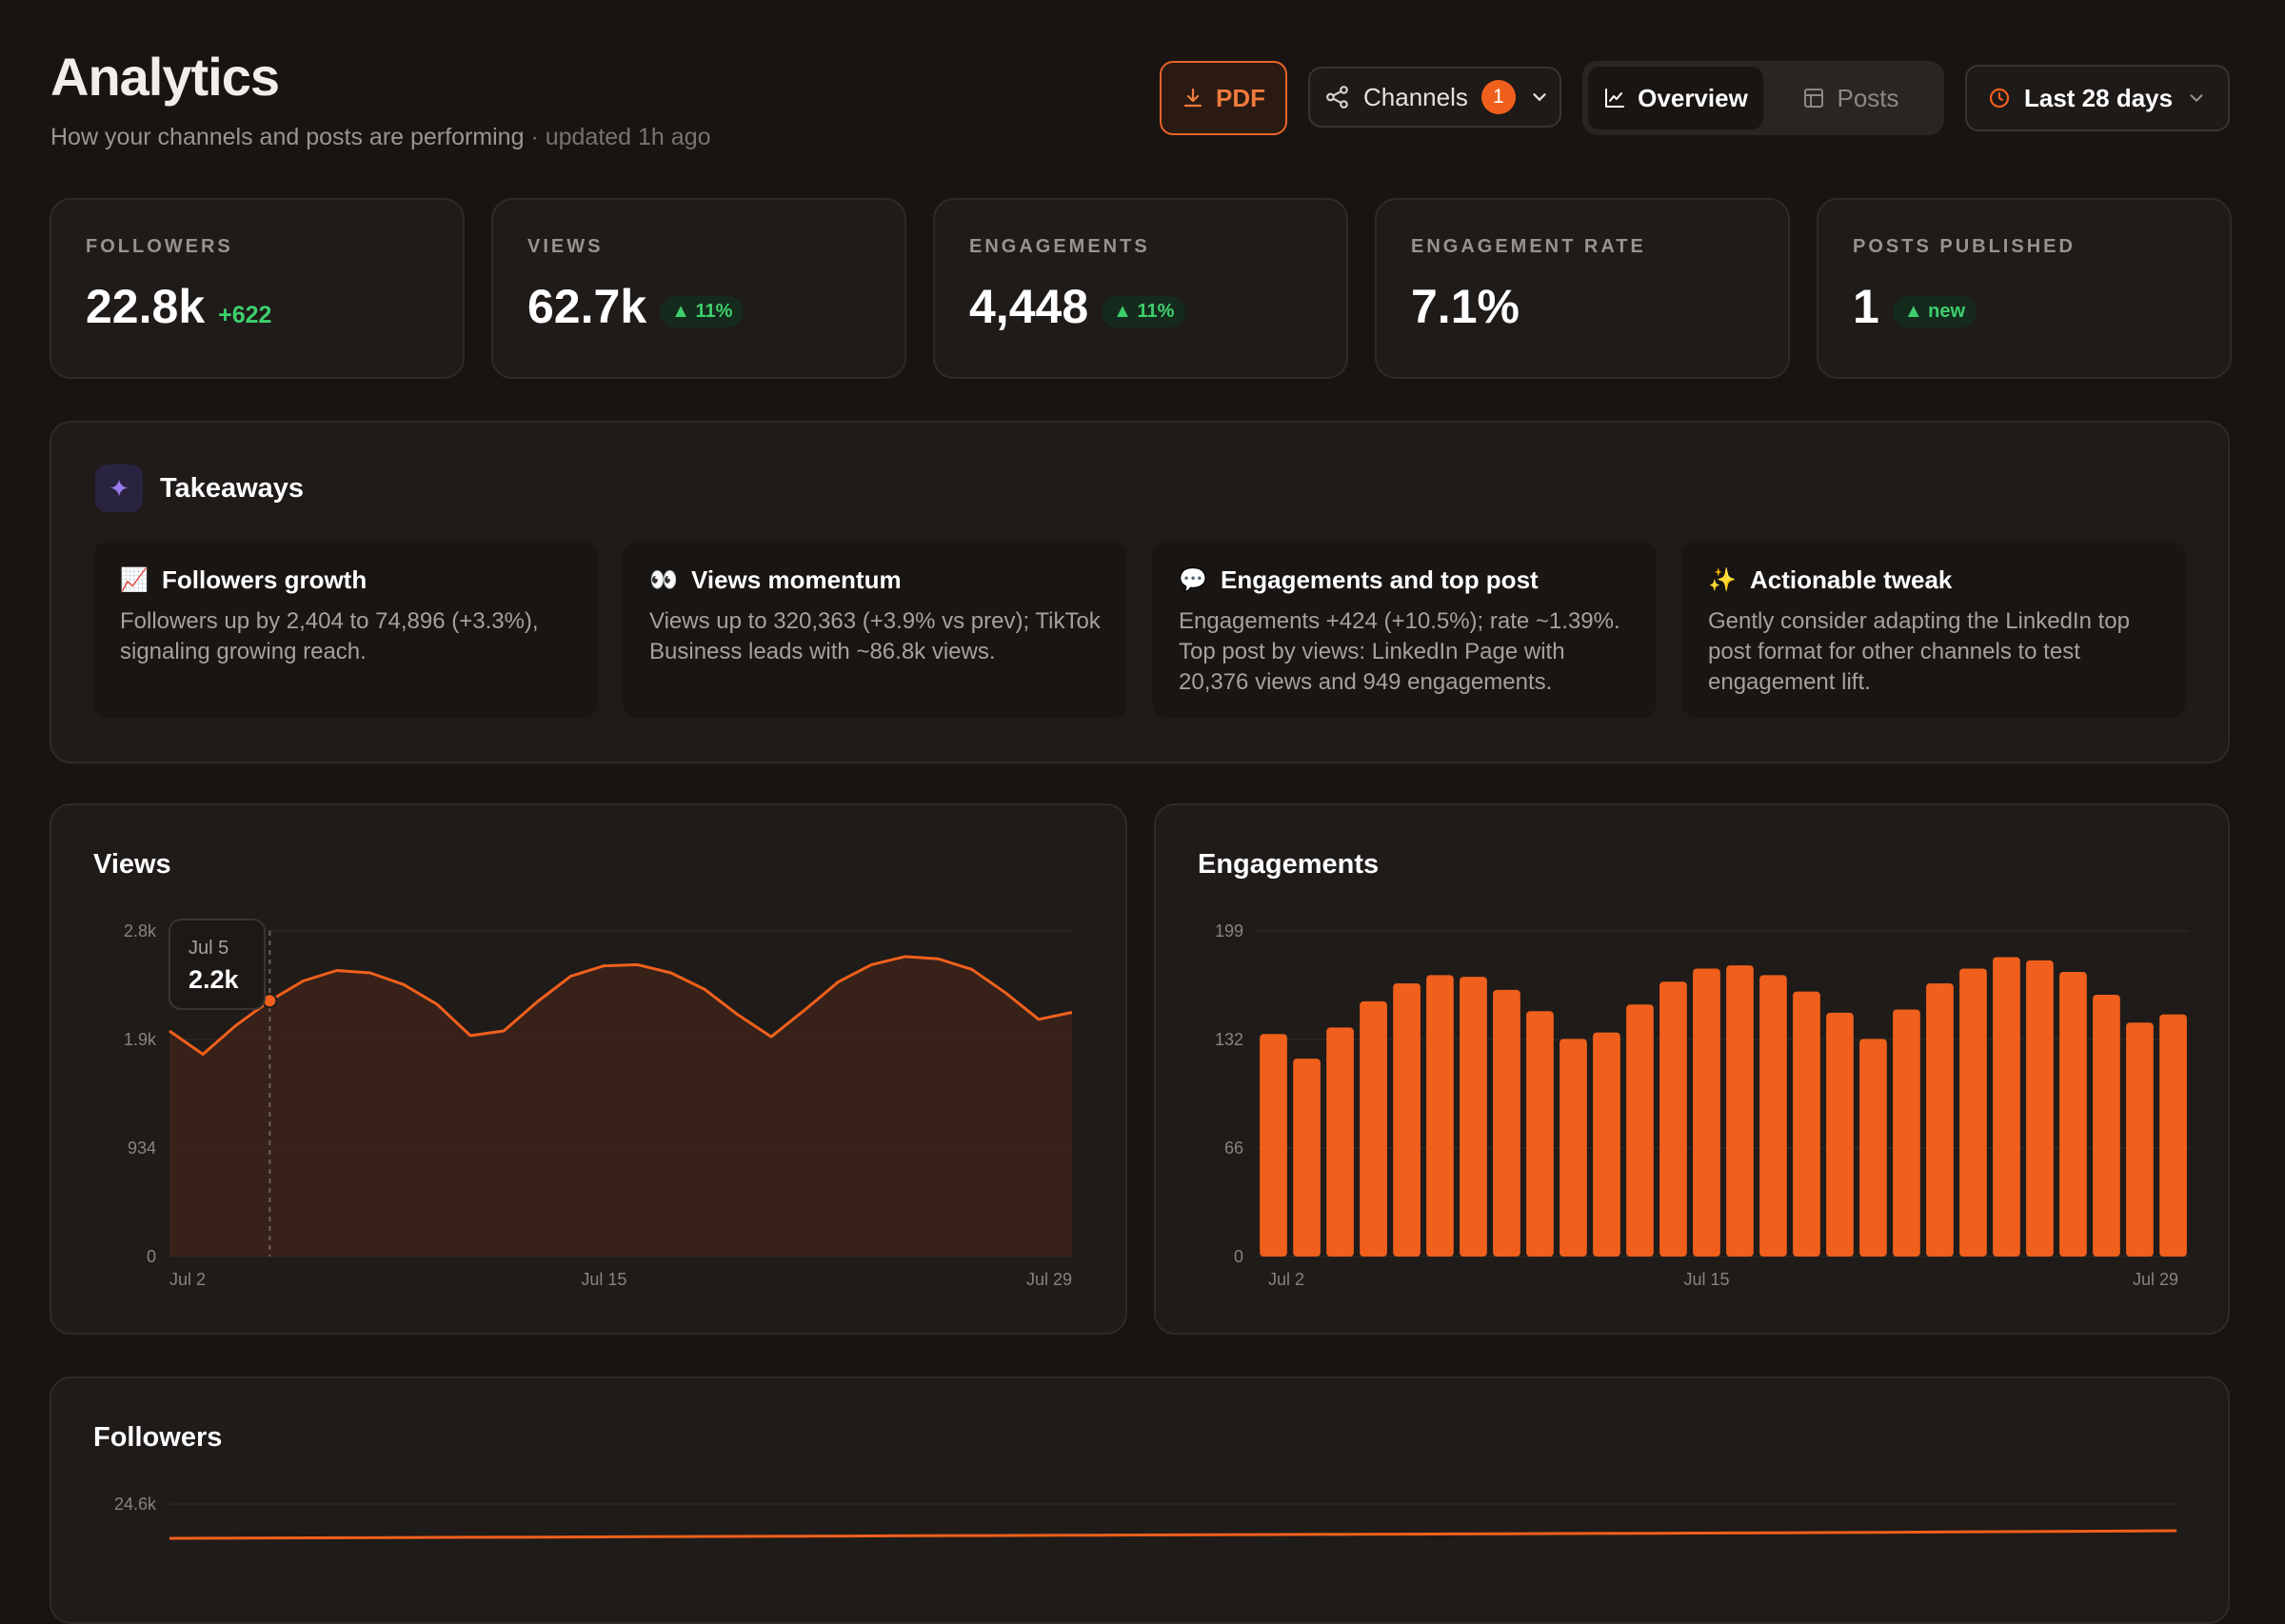 Image resolution: width=2285 pixels, height=1624 pixels. Describe the element at coordinates (158, 1437) in the screenshot. I see `chart-title: Followers` at that location.